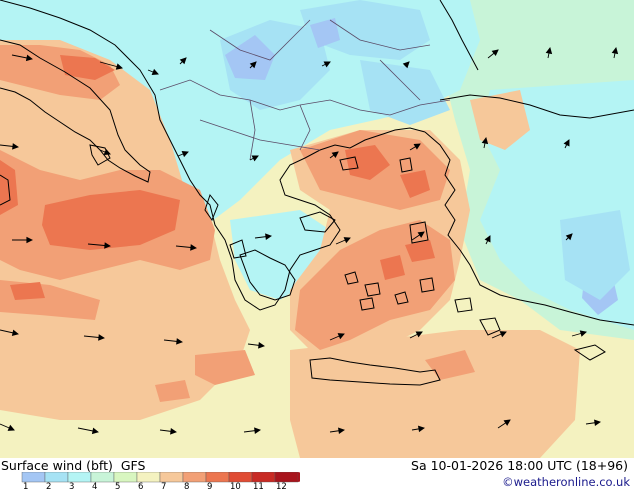 This screenshot has width=634, height=490. I want to click on colorbar-tick-label: 10, so click(235, 486).